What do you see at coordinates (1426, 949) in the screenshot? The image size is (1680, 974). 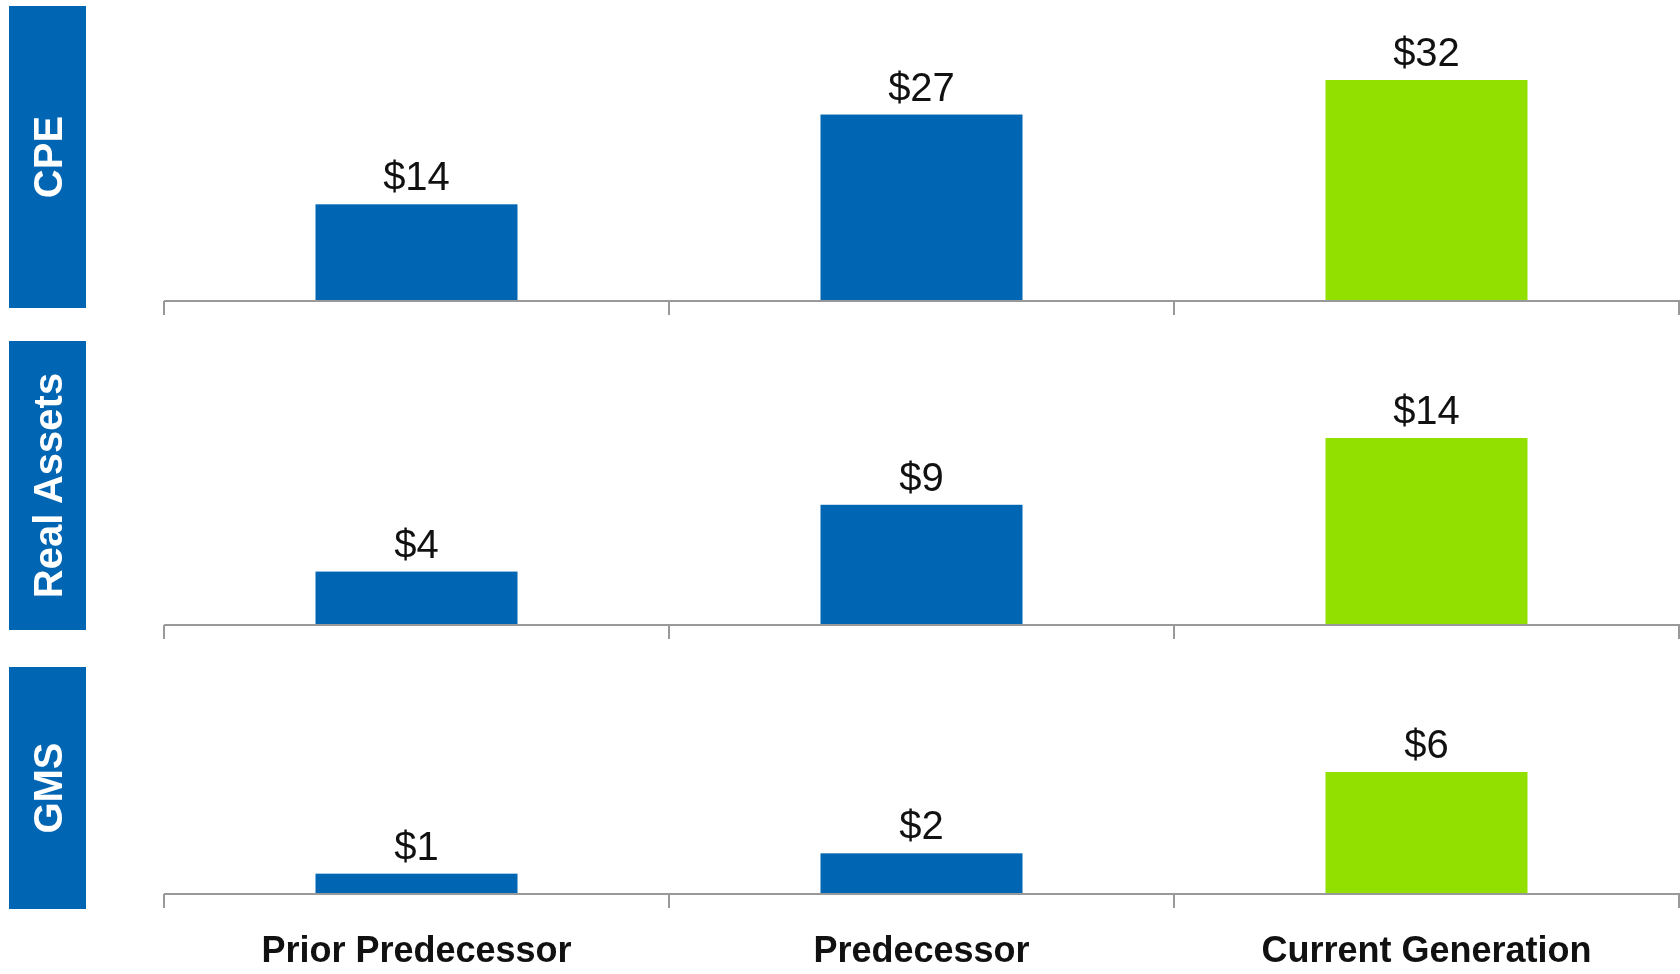 I see `x-tick-label: Current Generation` at bounding box center [1426, 949].